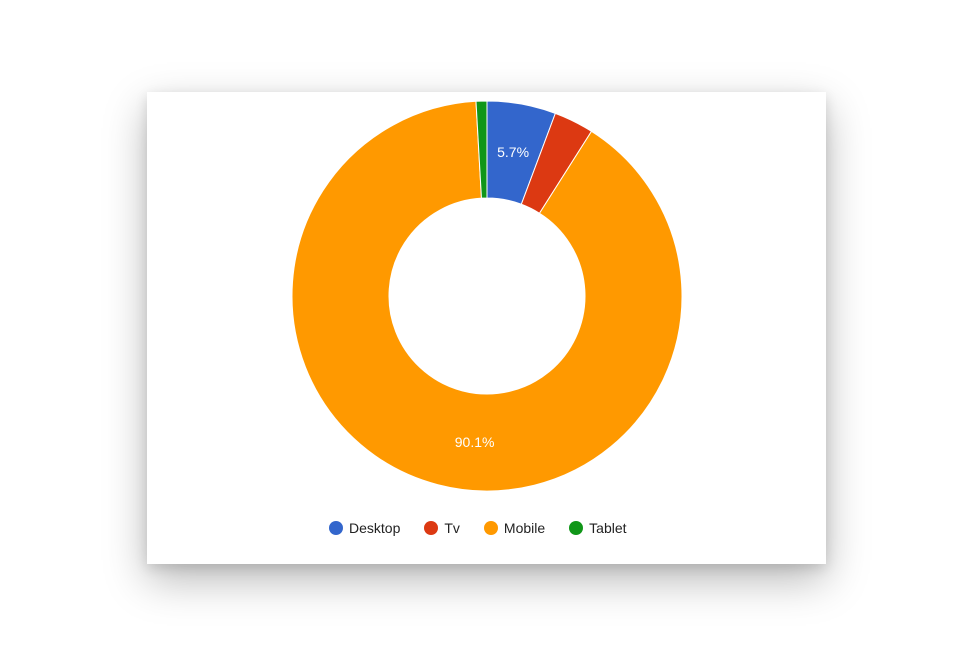 This screenshot has height=657, width=971. What do you see at coordinates (513, 152) in the screenshot?
I see `slice-label-desktop: 5.7%` at bounding box center [513, 152].